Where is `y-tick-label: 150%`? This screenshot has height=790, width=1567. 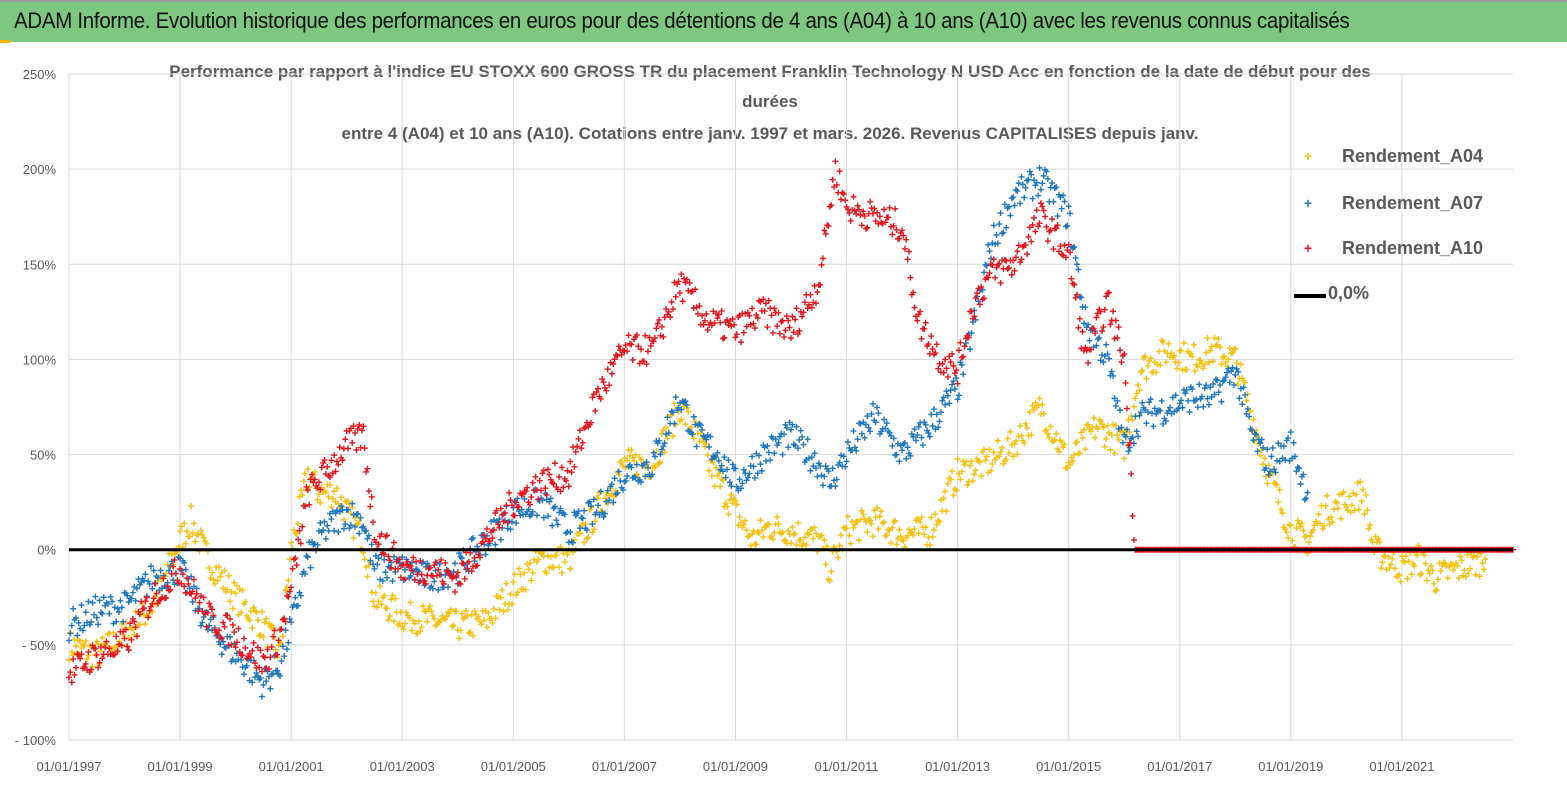 y-tick-label: 150% is located at coordinates (40, 264).